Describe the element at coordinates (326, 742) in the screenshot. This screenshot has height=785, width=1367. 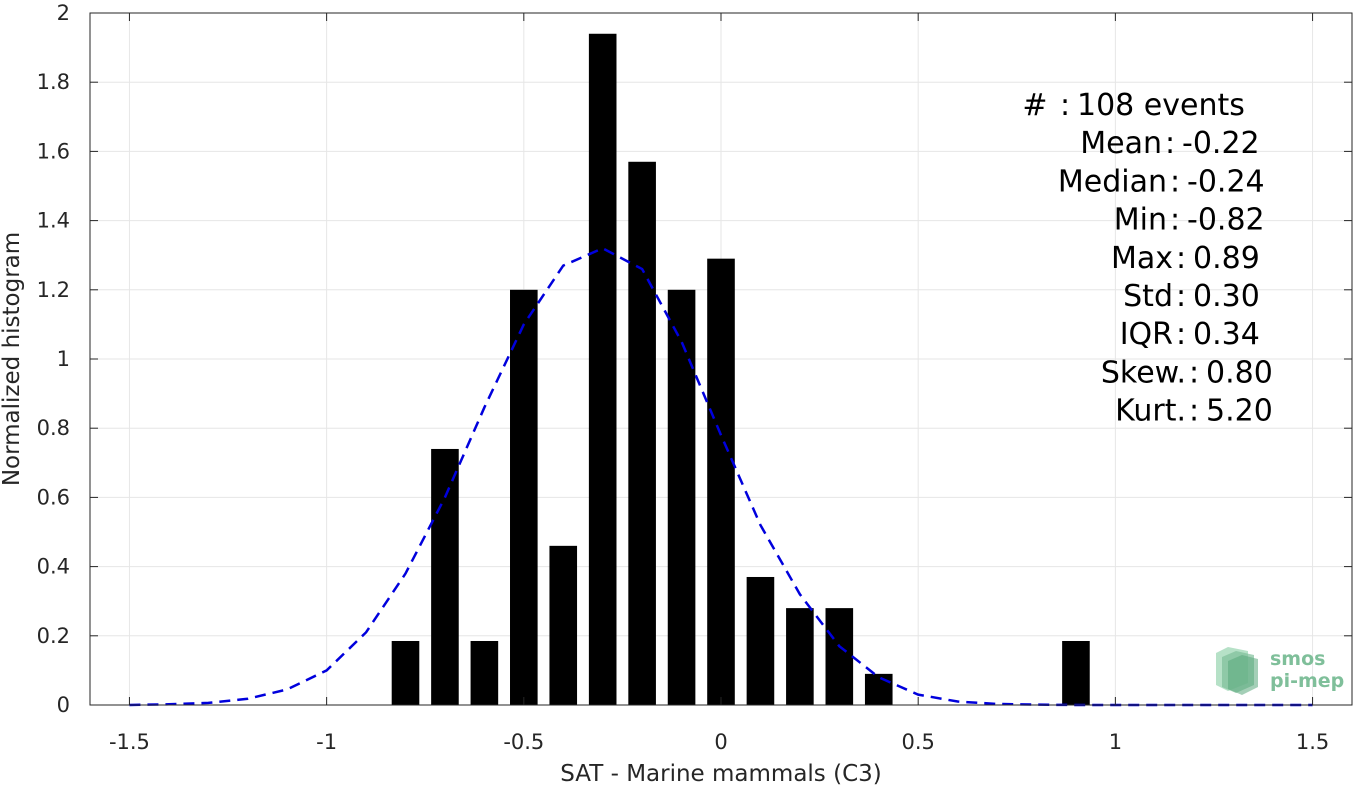
I see `x-tick-label-1: -1` at that location.